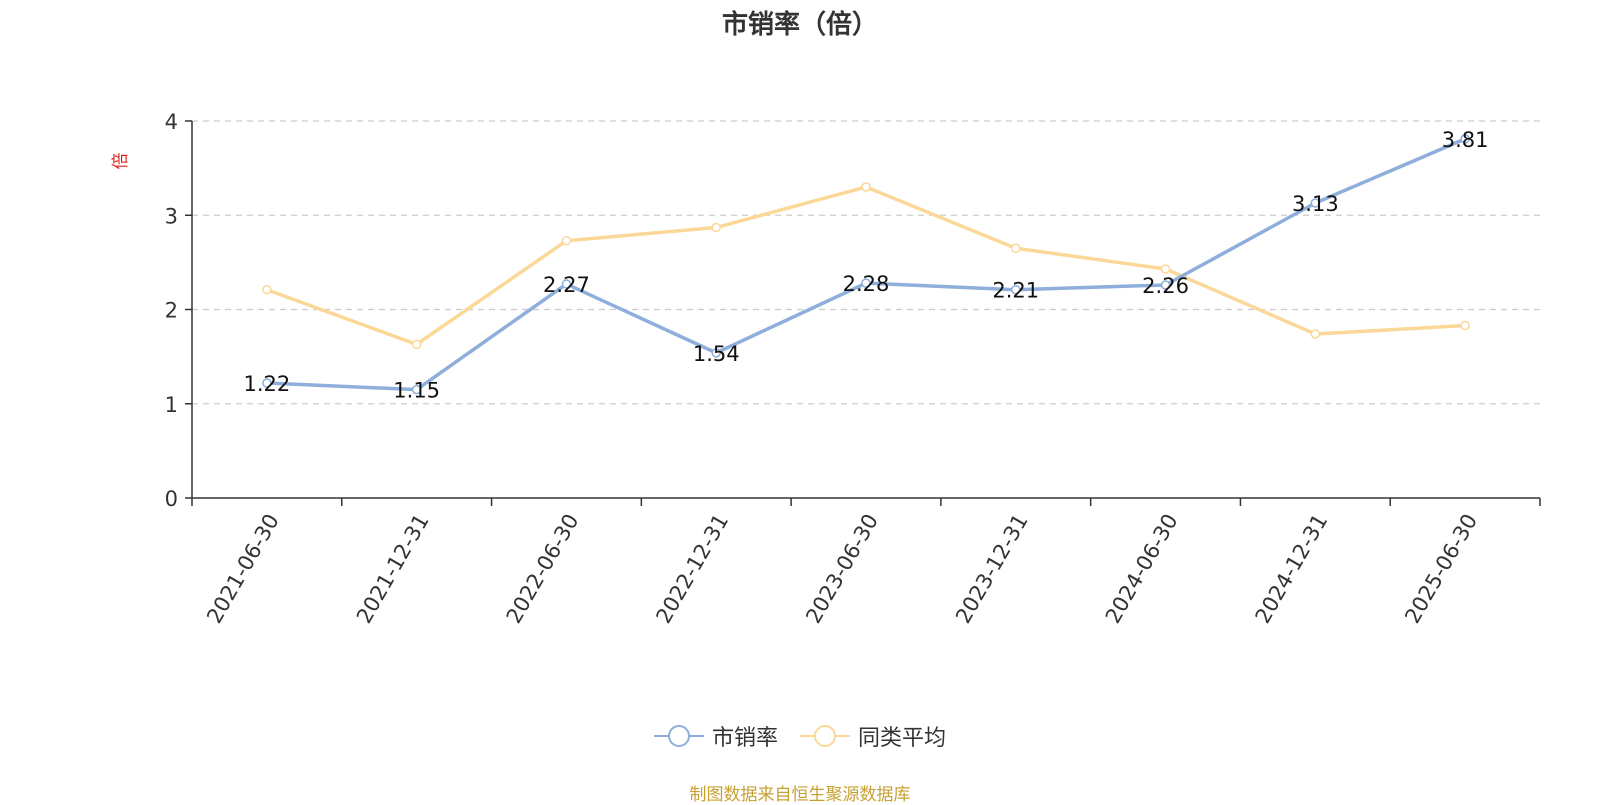  What do you see at coordinates (171, 311) in the screenshot?
I see `y-tick-label: 2` at bounding box center [171, 311].